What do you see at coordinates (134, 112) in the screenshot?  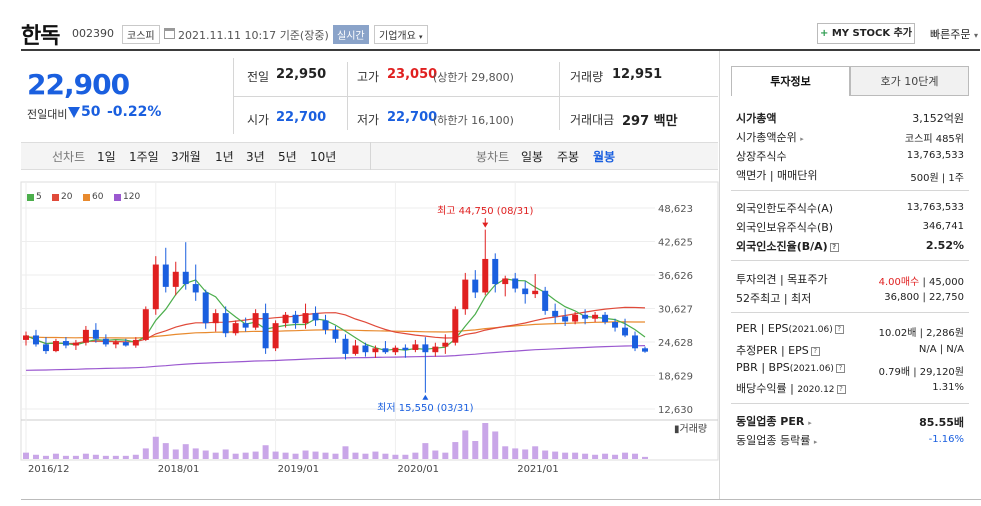 I see `change-percent: -0.22%` at bounding box center [134, 112].